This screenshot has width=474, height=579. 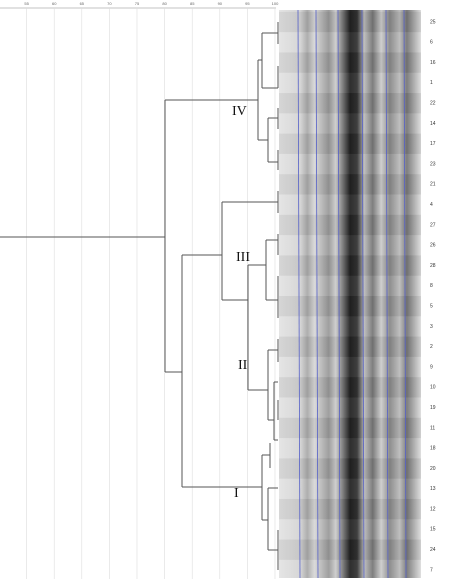 What do you see at coordinates (220, 3) in the screenshot?
I see `scale-tick-label: 90` at bounding box center [220, 3].